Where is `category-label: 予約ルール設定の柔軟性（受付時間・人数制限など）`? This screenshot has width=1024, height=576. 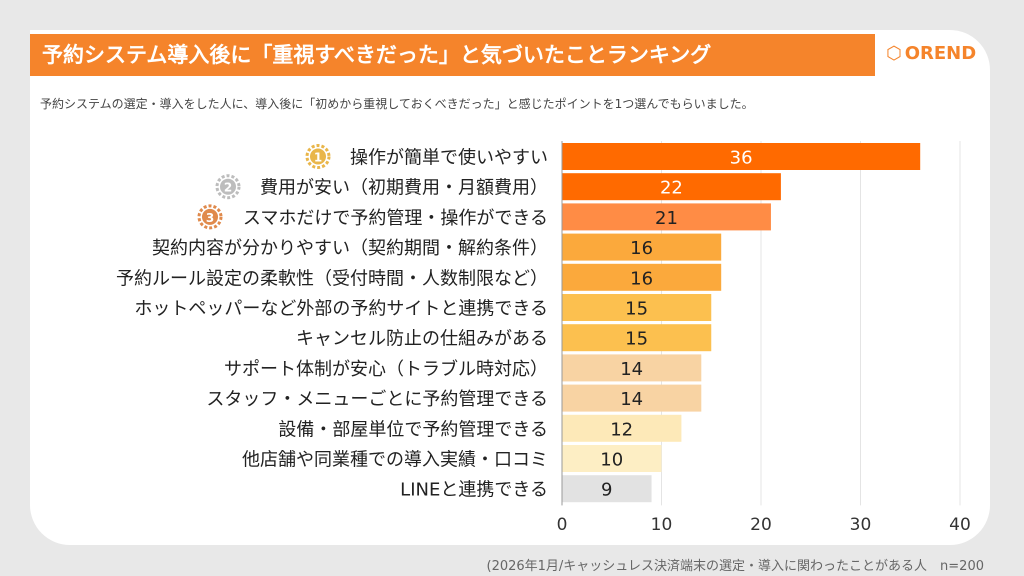 category-label: 予約ルール設定の柔軟性（受付時間・人数制限など） is located at coordinates (332, 278).